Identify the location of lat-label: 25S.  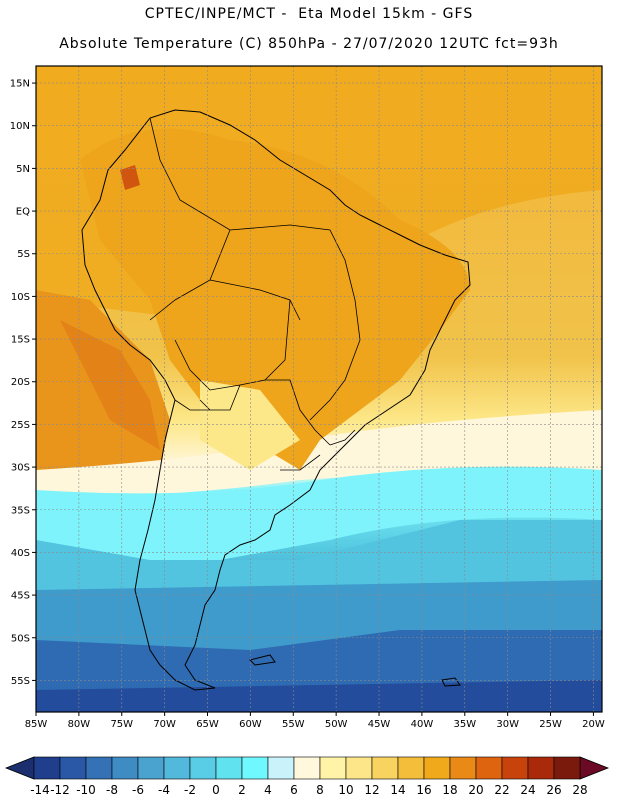
(20, 425).